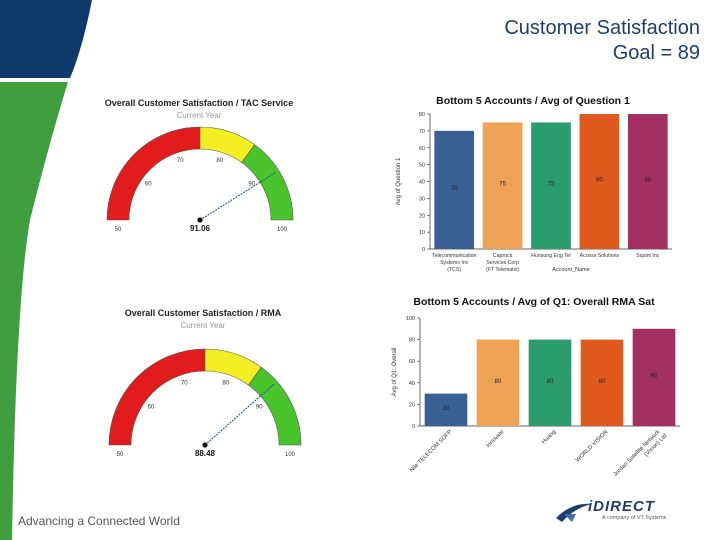  I want to click on gauge-tac: 50 60 70 80 90 100 91.06, so click(200, 179).